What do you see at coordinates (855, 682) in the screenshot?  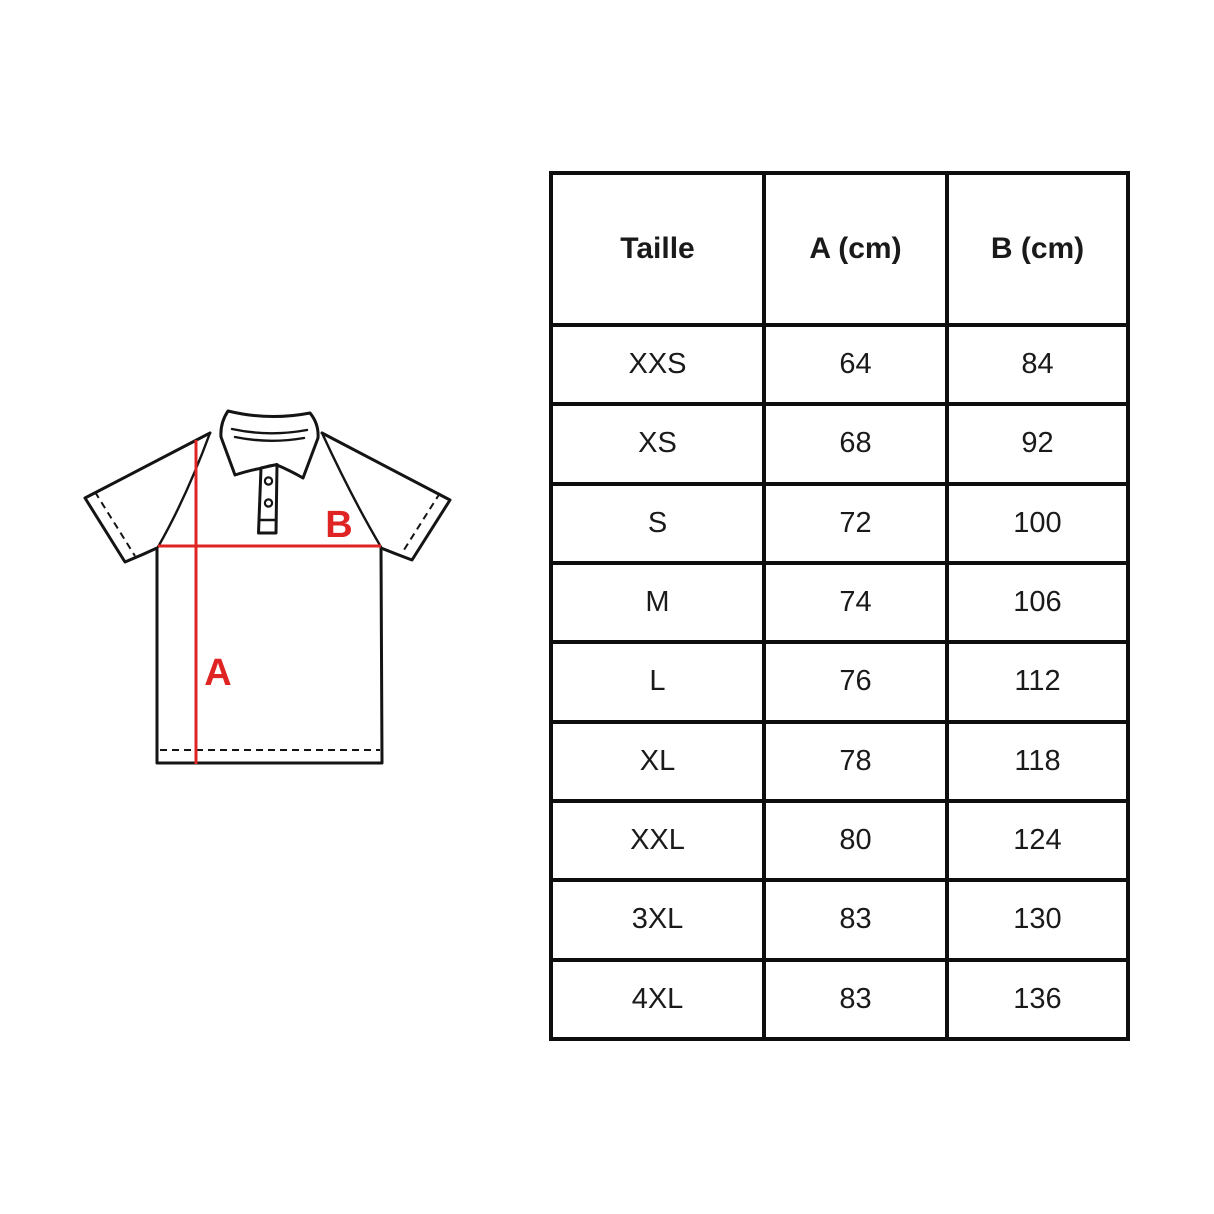 I see `measurement-cell: 76` at bounding box center [855, 682].